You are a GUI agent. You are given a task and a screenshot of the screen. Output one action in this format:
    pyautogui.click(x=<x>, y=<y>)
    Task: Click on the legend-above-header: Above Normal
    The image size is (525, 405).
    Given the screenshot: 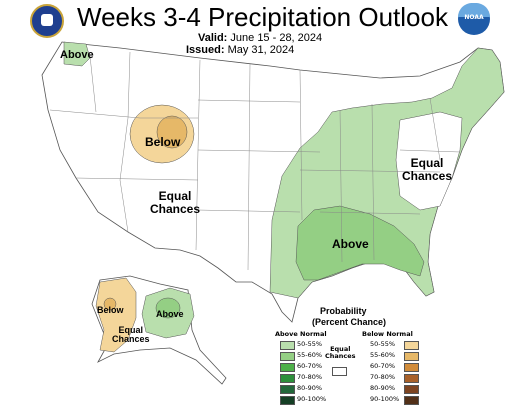 What is the action you would take?
    pyautogui.click(x=301, y=334)
    